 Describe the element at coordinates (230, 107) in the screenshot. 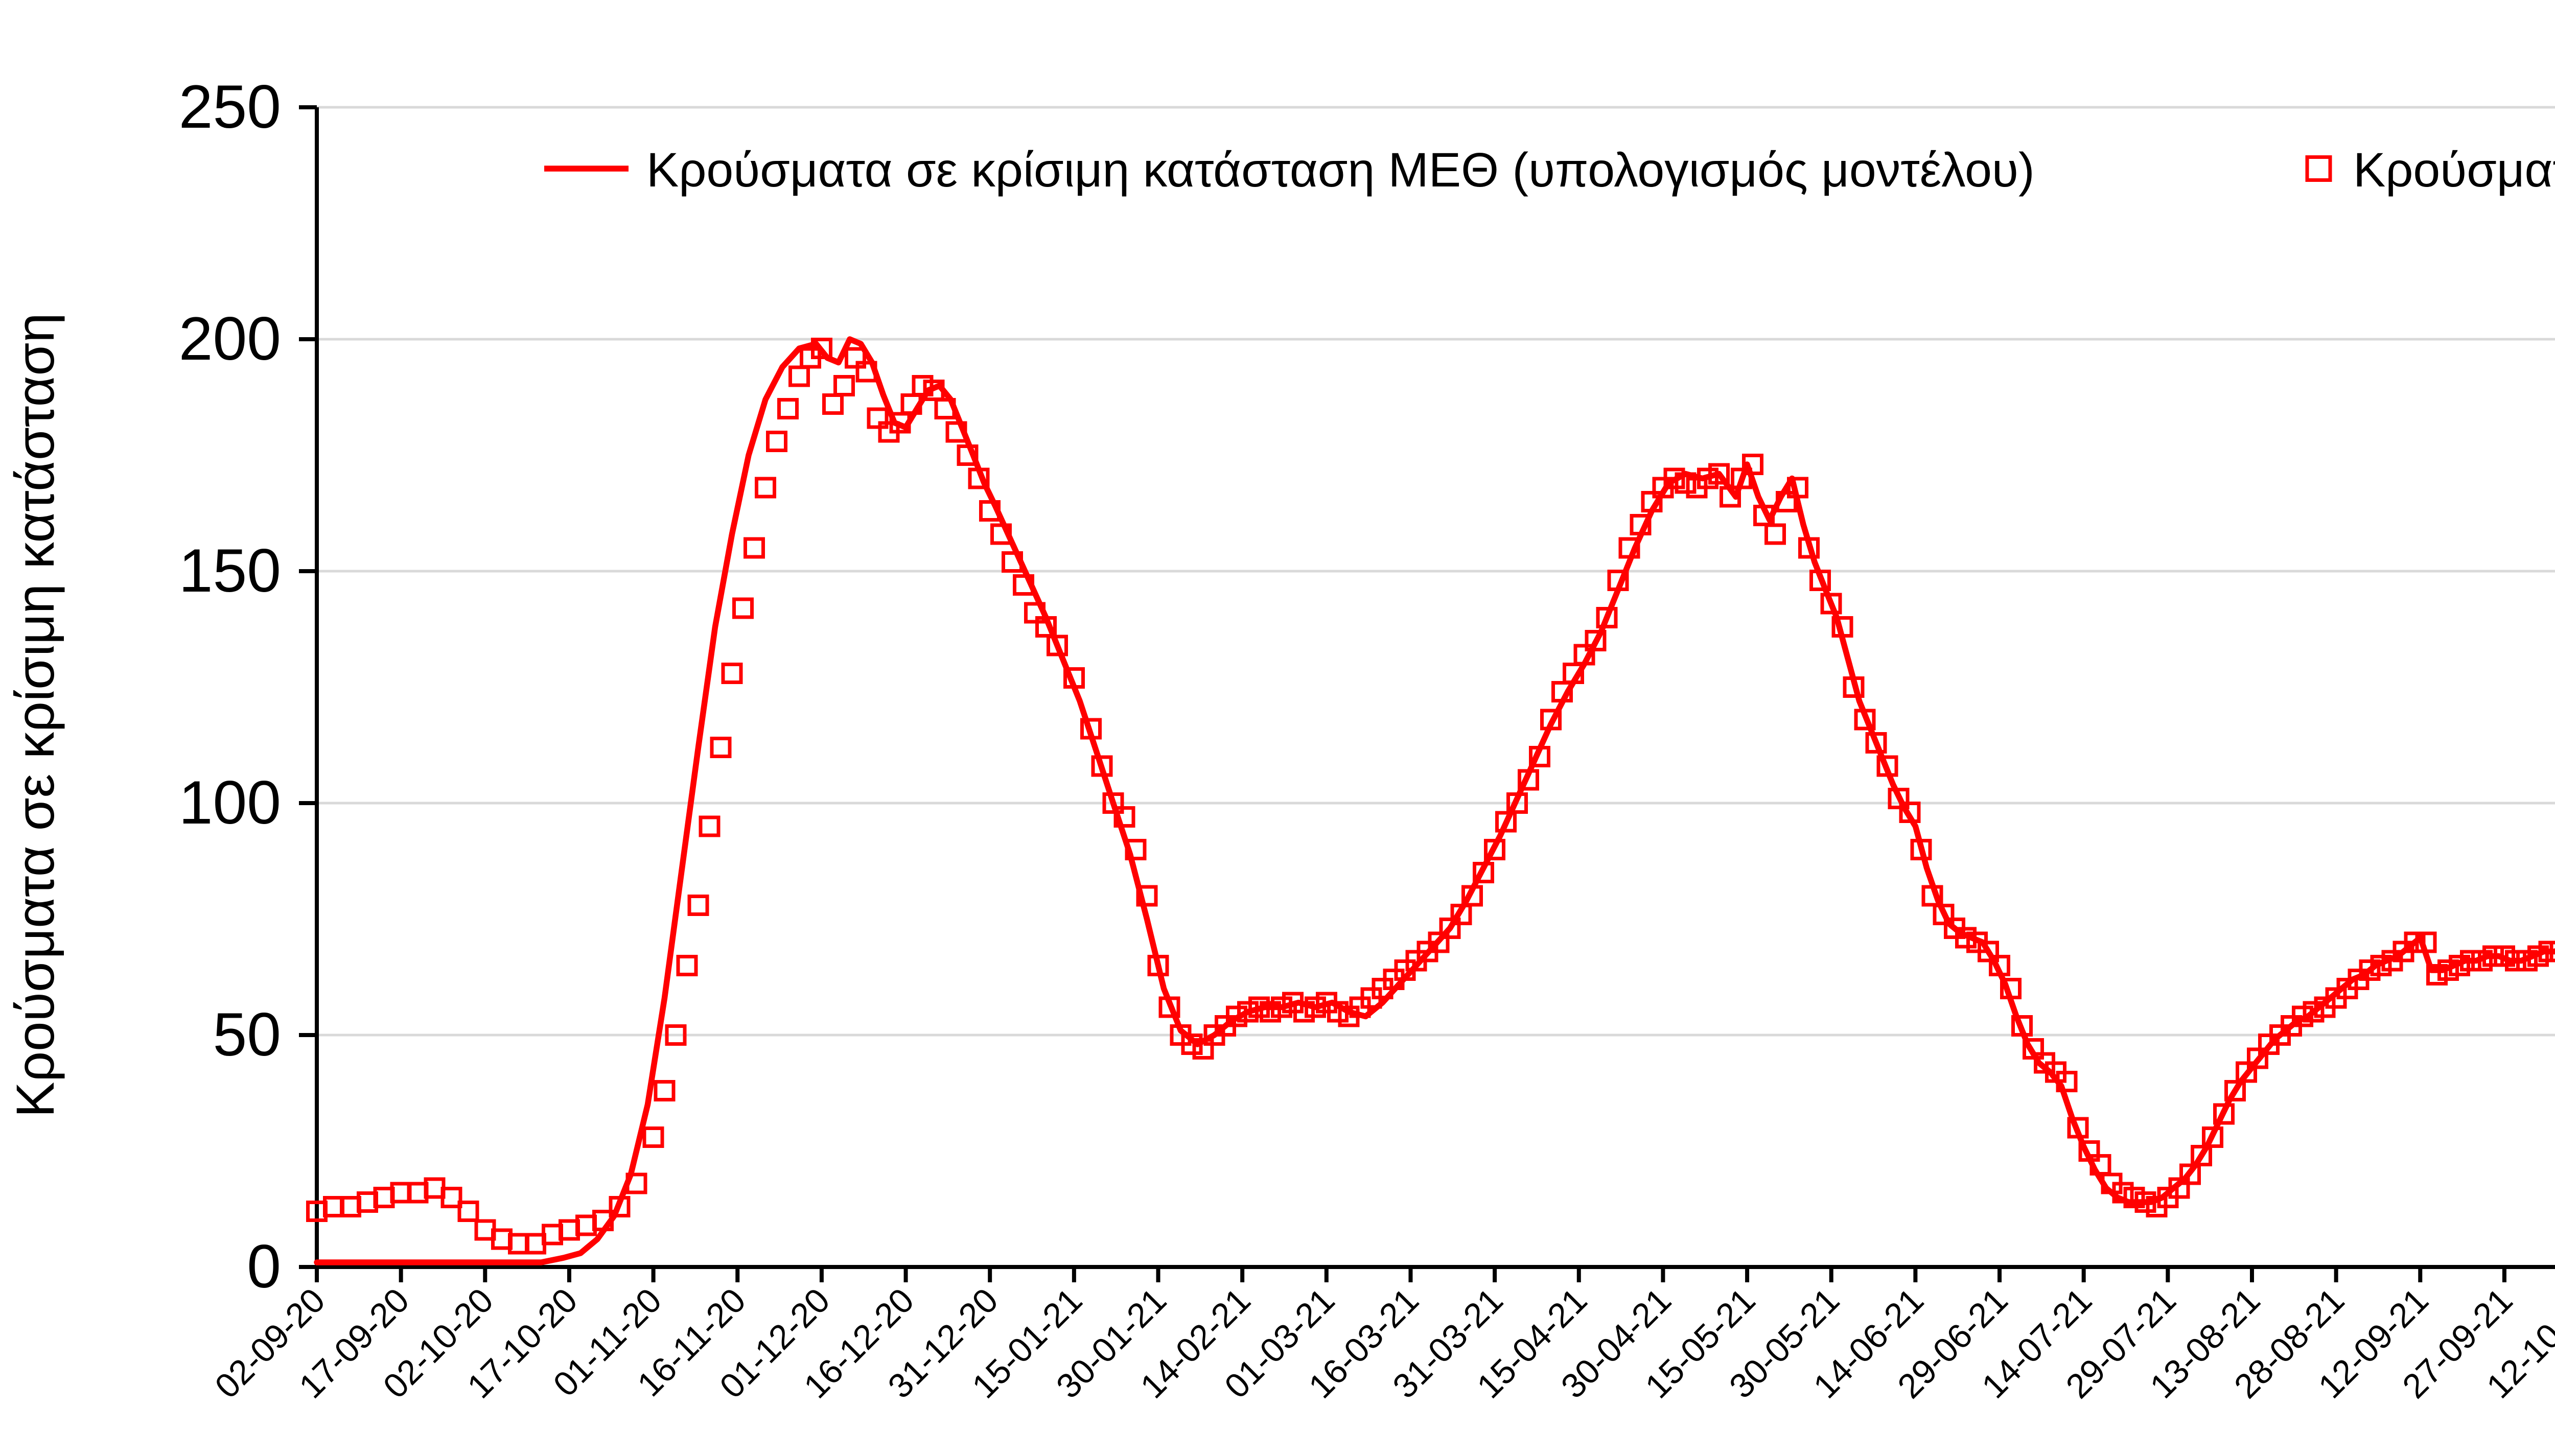

I see `y-tick-label: 250` at that location.